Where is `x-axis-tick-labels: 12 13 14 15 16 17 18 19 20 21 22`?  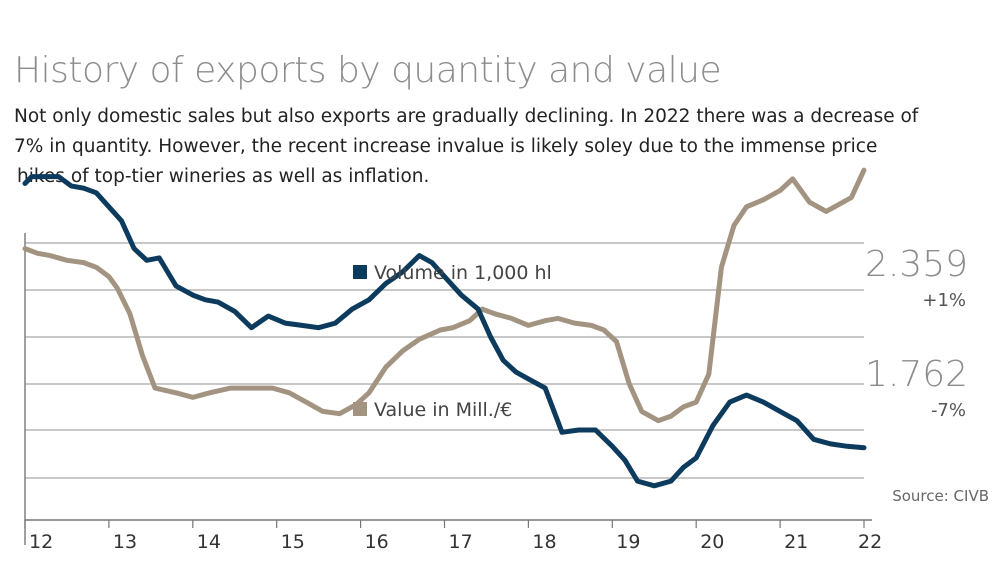
x-axis-tick-labels: 12 13 14 15 16 17 18 19 20 21 22 is located at coordinates (453, 536).